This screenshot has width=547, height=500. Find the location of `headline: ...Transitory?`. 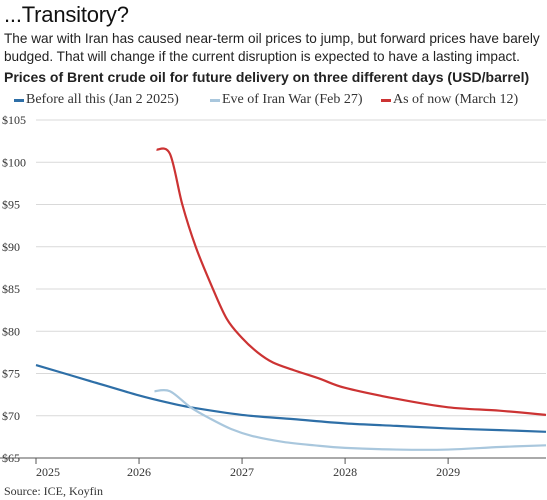

headline: ...Transitory? is located at coordinates (66, 14).